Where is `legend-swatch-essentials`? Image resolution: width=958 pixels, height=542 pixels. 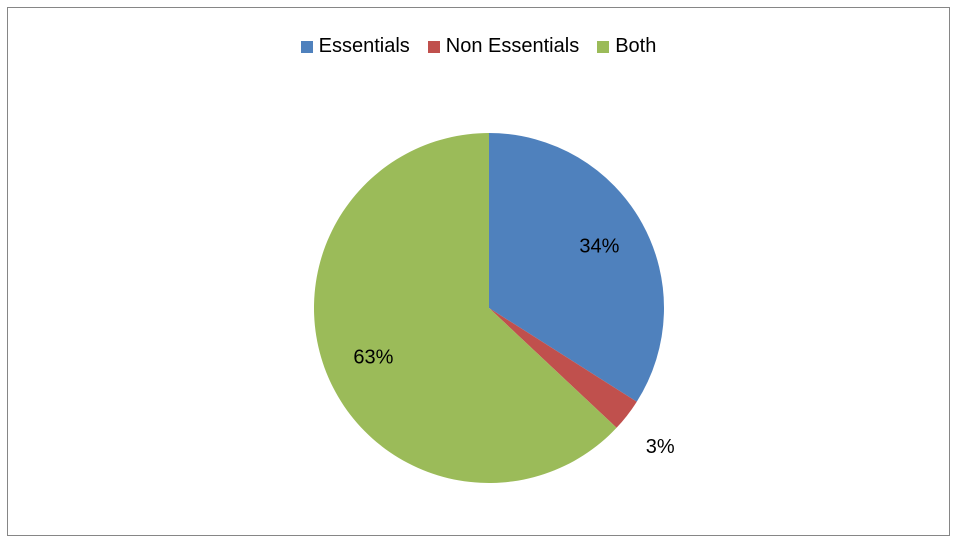 legend-swatch-essentials is located at coordinates (306, 46).